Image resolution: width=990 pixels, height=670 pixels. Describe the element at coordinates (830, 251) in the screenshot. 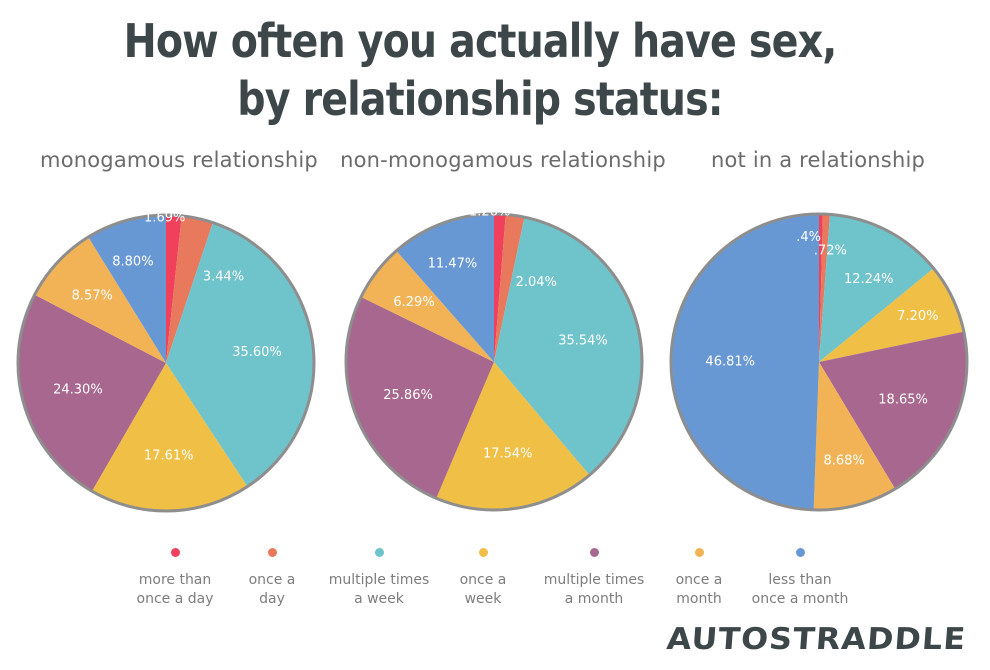

I see `pie-slice-label: .72%` at that location.